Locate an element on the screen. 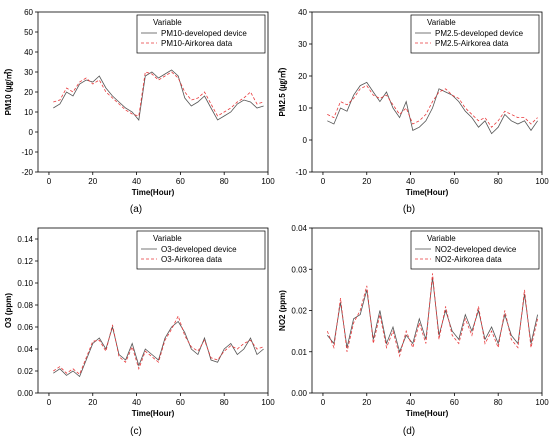 This screenshot has width=550, height=439. panel-label: (a) is located at coordinates (136, 209).